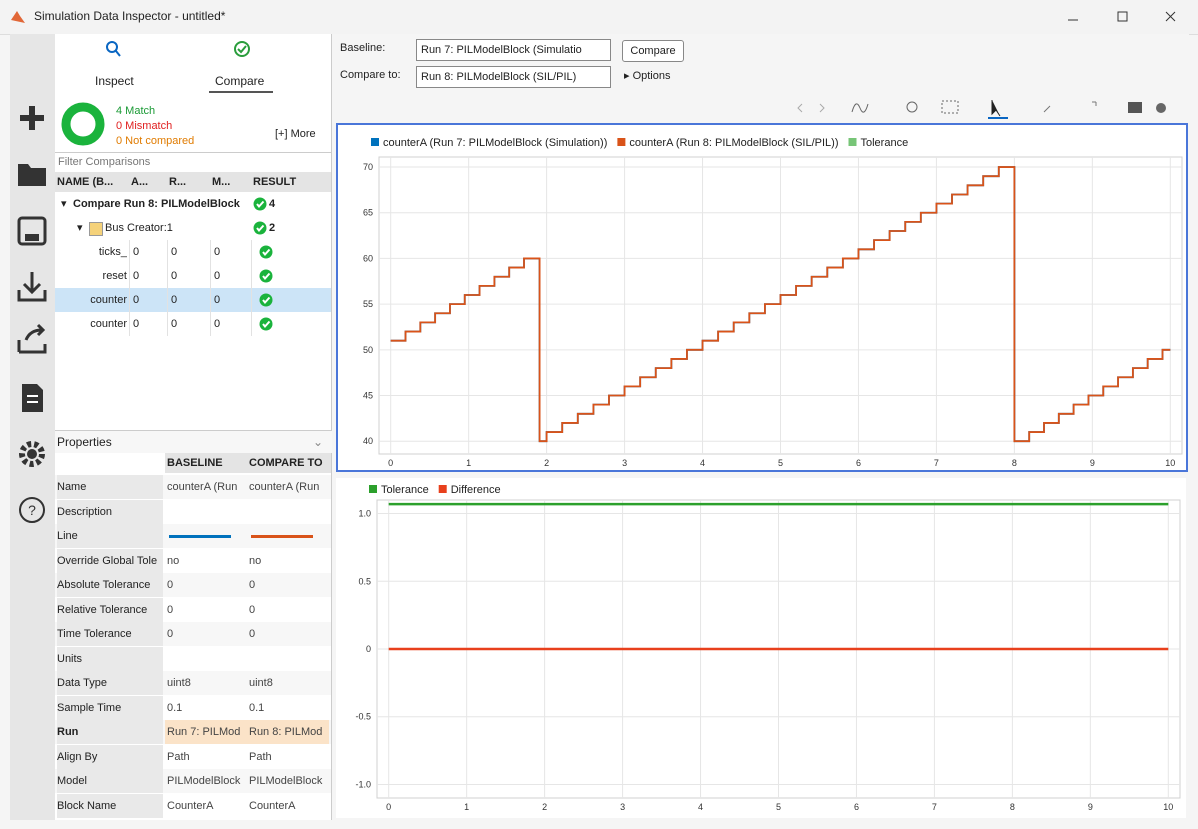  Describe the element at coordinates (239, 81) in the screenshot. I see `compare-tab: Compare` at that location.